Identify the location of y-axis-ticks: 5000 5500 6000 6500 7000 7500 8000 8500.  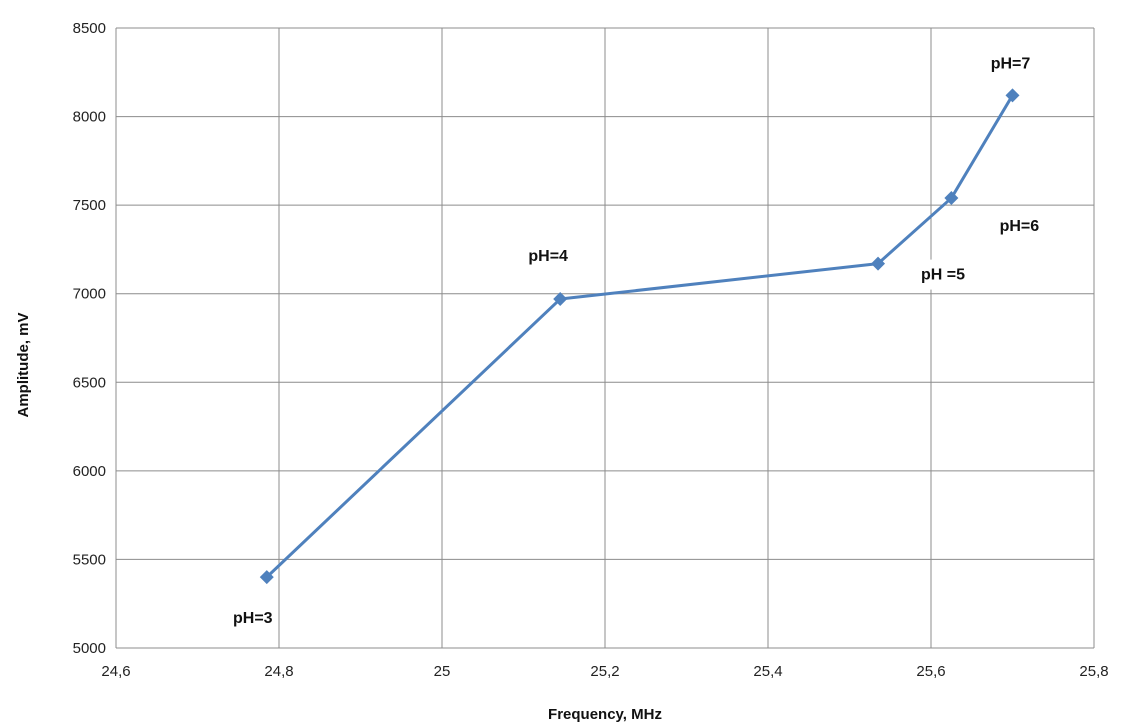
(89, 338).